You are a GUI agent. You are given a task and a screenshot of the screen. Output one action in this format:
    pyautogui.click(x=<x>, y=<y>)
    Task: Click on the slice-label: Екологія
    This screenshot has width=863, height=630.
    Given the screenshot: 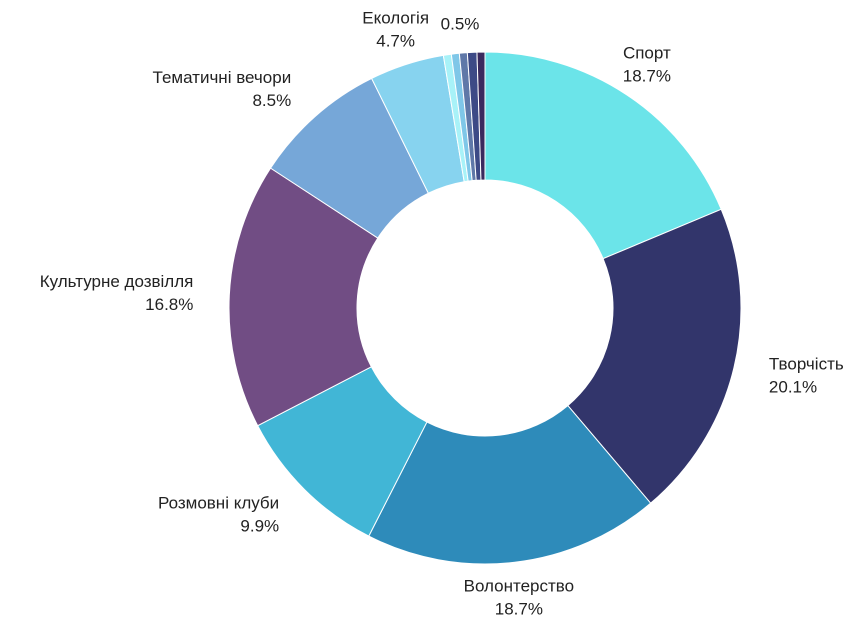 What is the action you would take?
    pyautogui.click(x=395, y=17)
    